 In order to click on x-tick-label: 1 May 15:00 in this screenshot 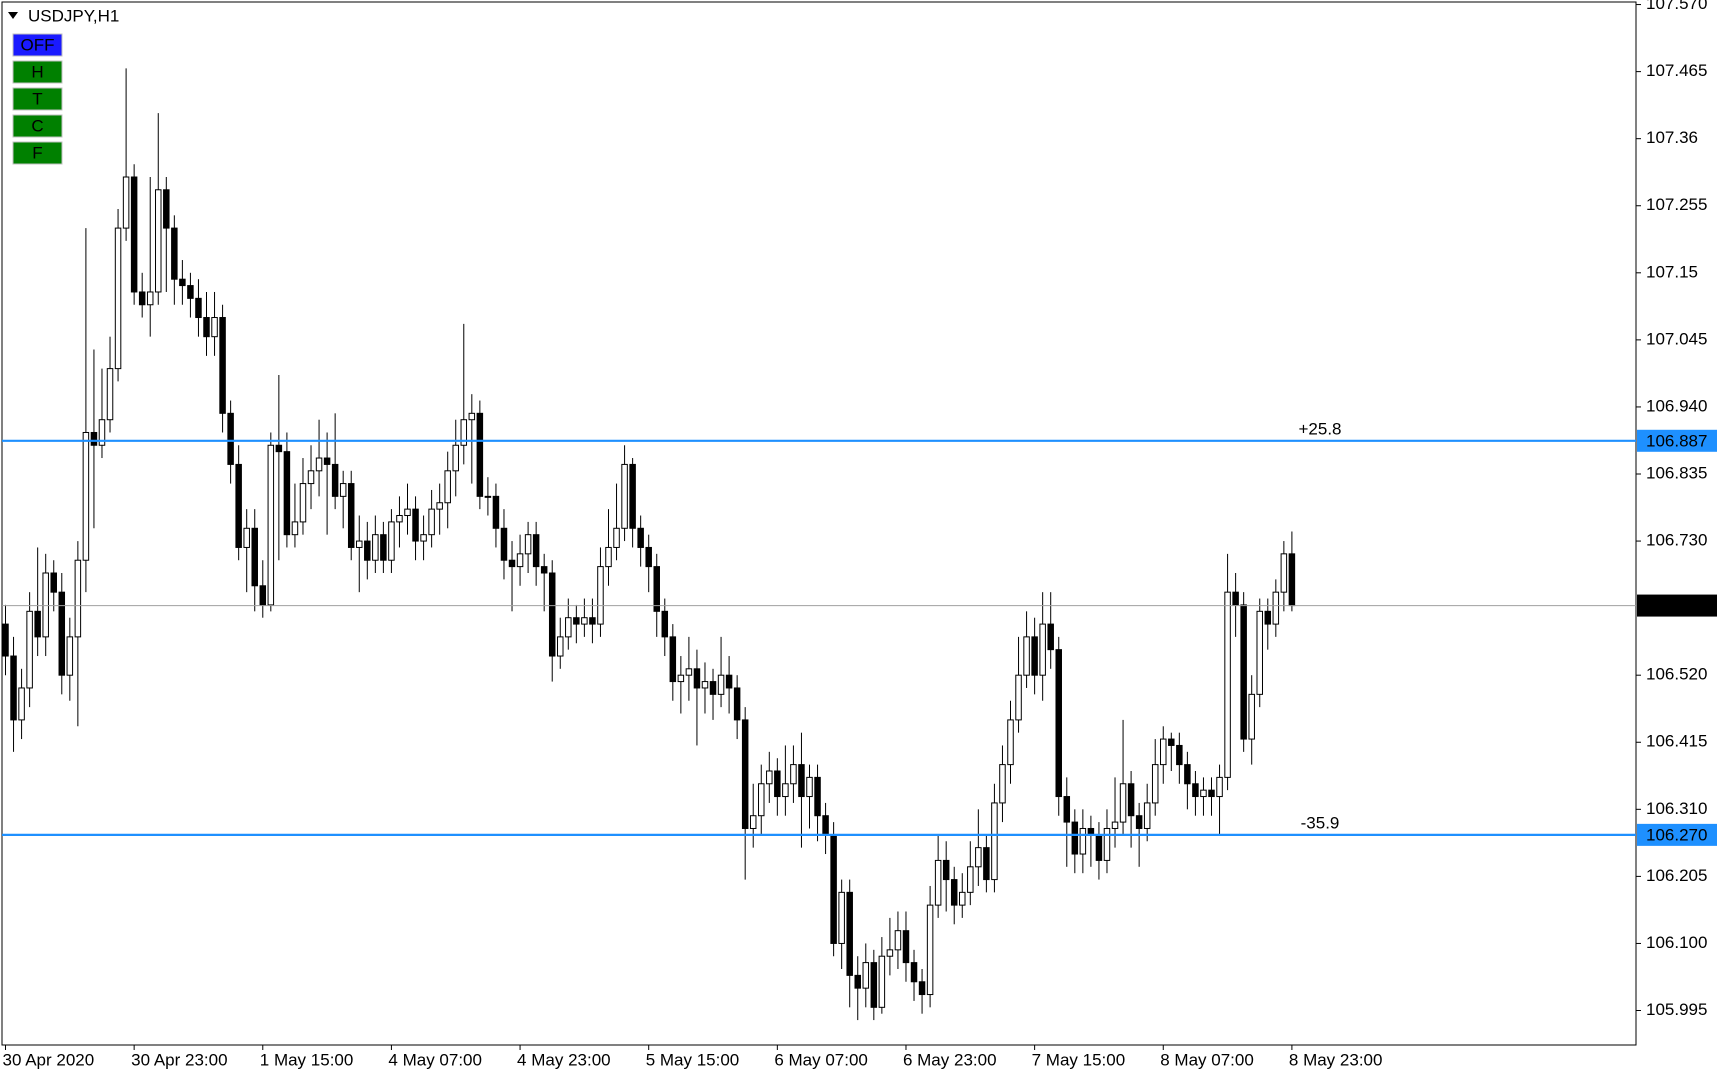, I will do `click(307, 1059)`.